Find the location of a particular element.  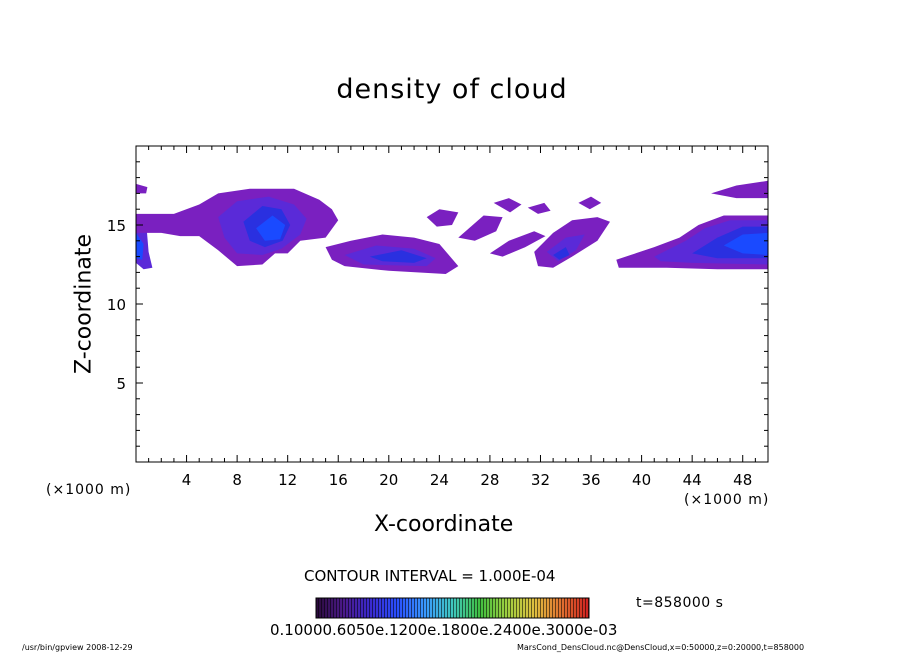

x-tick-label: 36 is located at coordinates (590, 480).